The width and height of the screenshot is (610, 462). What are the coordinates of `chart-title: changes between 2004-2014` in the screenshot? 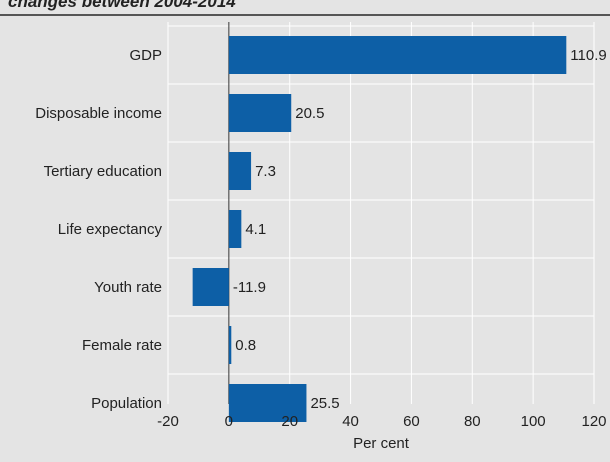 It's located at (122, 5).